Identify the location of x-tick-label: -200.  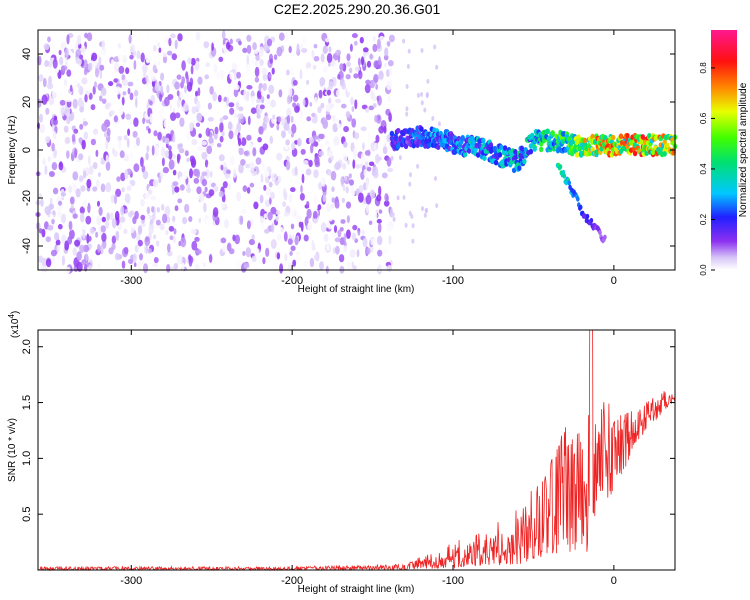
(292, 581).